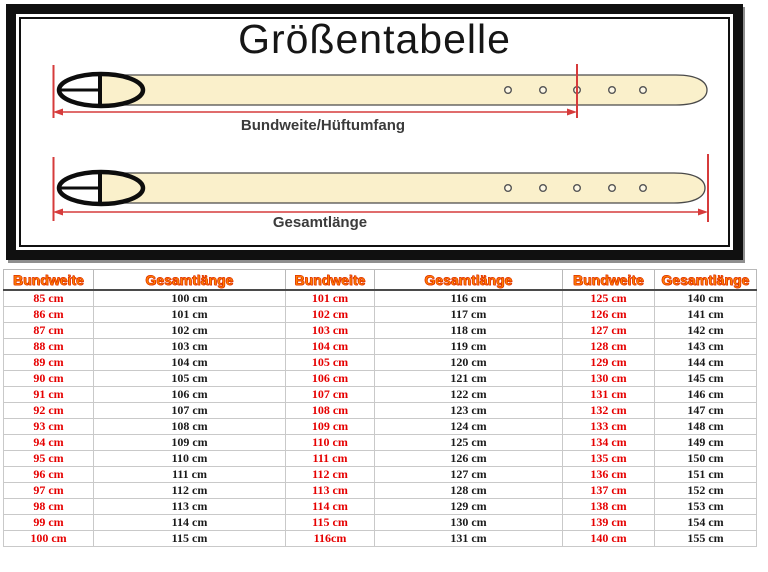  Describe the element at coordinates (608, 538) in the screenshot. I see `bundweite-cell: 140 cm` at that location.